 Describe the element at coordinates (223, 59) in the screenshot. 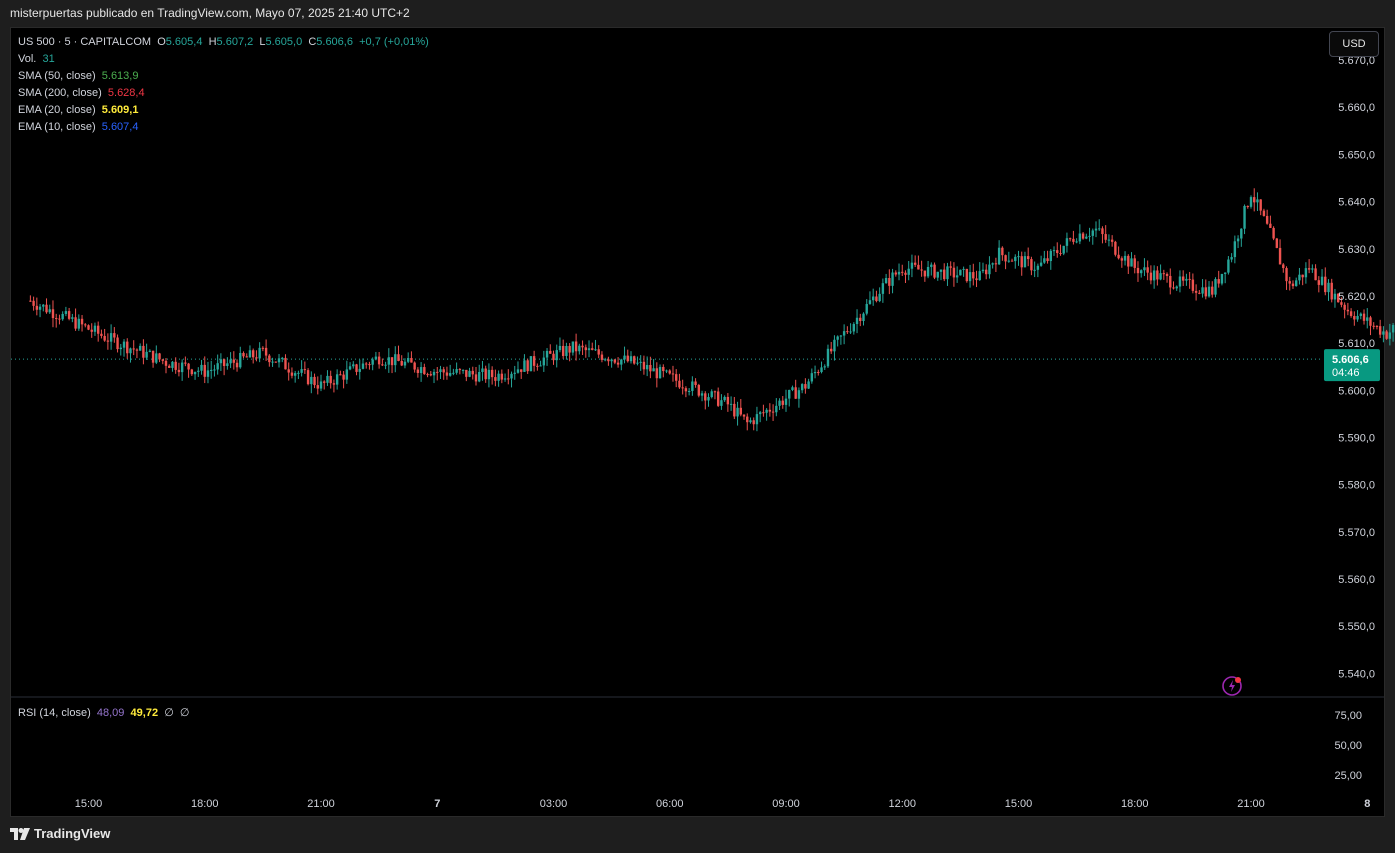

I see `legend-volume-row: Vol. 31` at that location.